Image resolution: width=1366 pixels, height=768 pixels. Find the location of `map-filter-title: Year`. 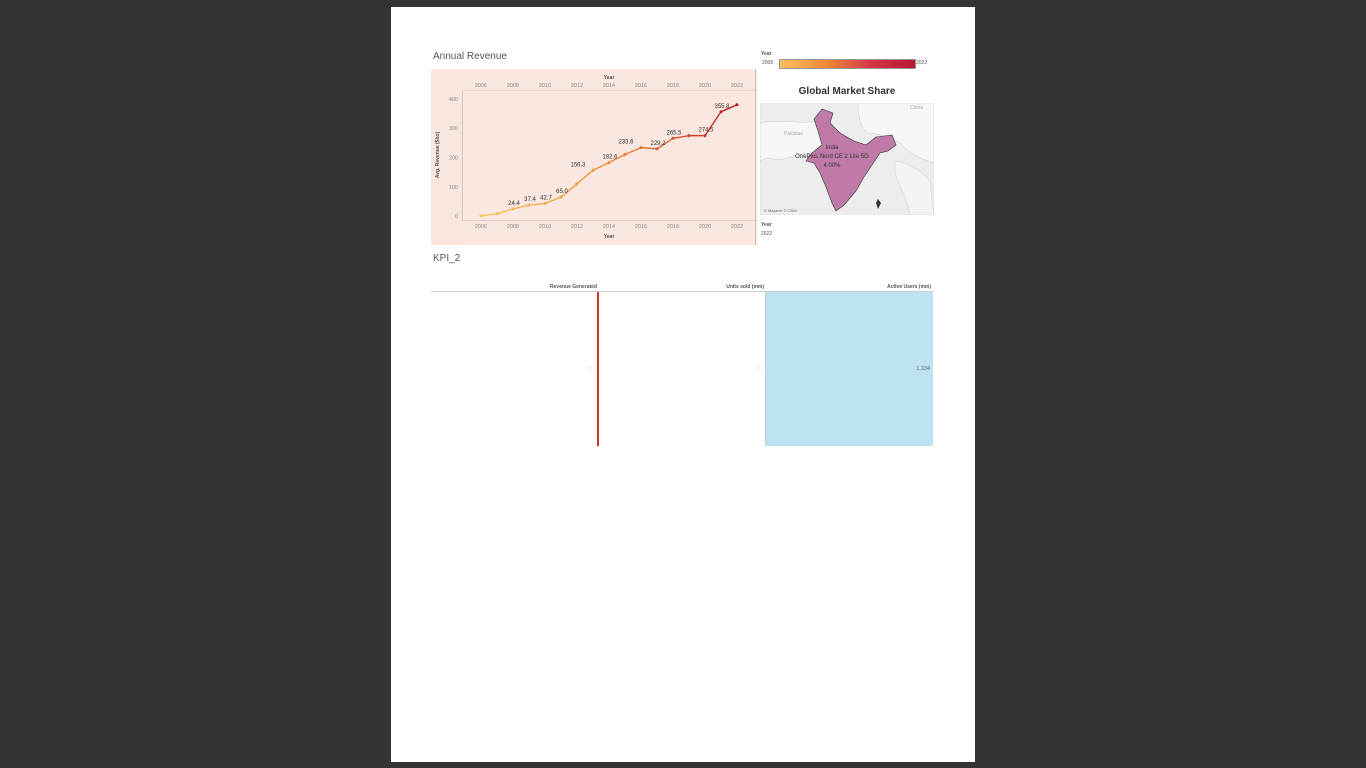

map-filter-title: Year is located at coordinates (766, 225).